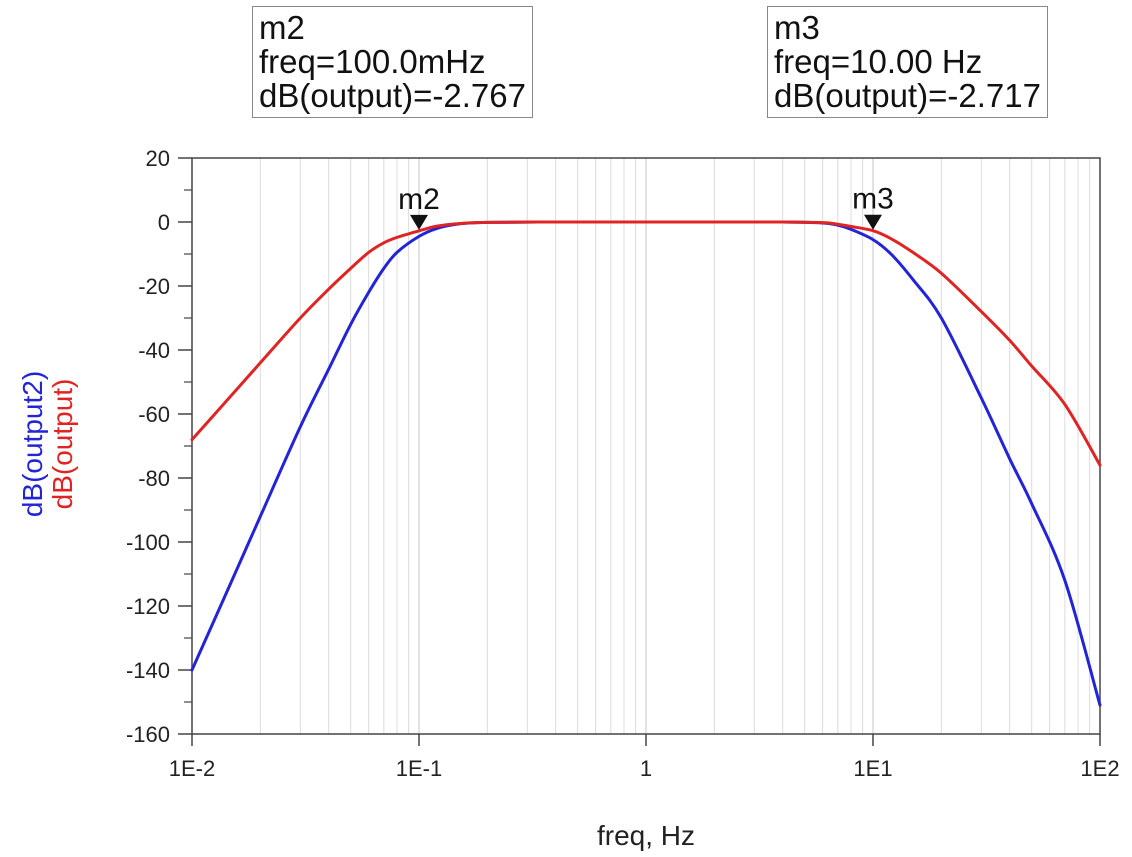 The image size is (1132, 857). I want to click on y-tick-label: -60, so click(154, 414).